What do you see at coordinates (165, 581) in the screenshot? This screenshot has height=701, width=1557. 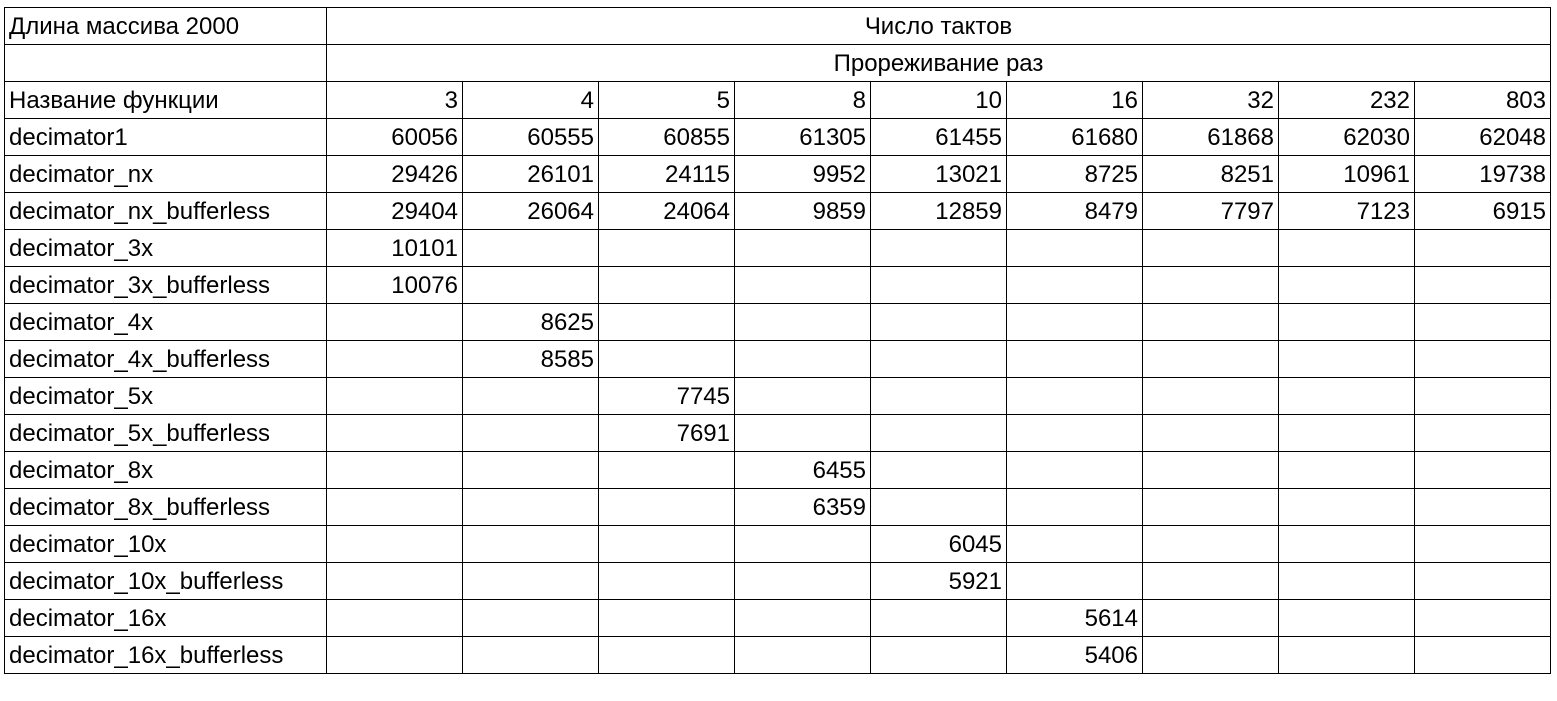 I see `function-name-cell: decimator_10x_bufferless` at bounding box center [165, 581].